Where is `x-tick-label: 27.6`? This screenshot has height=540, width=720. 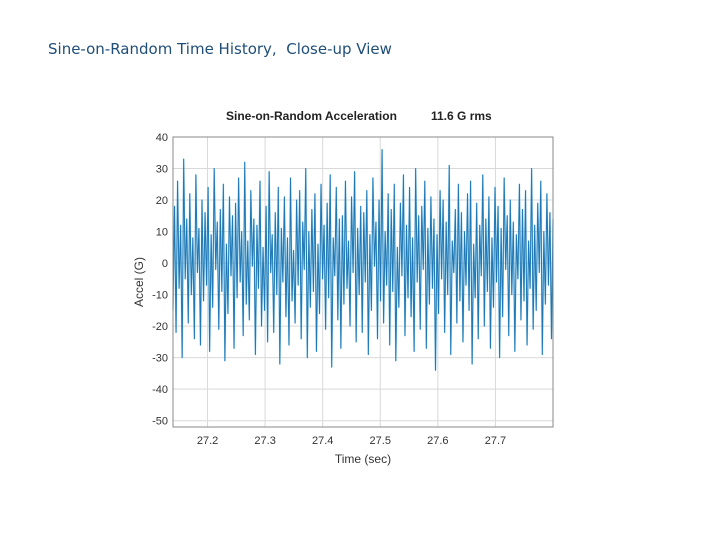 x-tick-label: 27.6 is located at coordinates (437, 441).